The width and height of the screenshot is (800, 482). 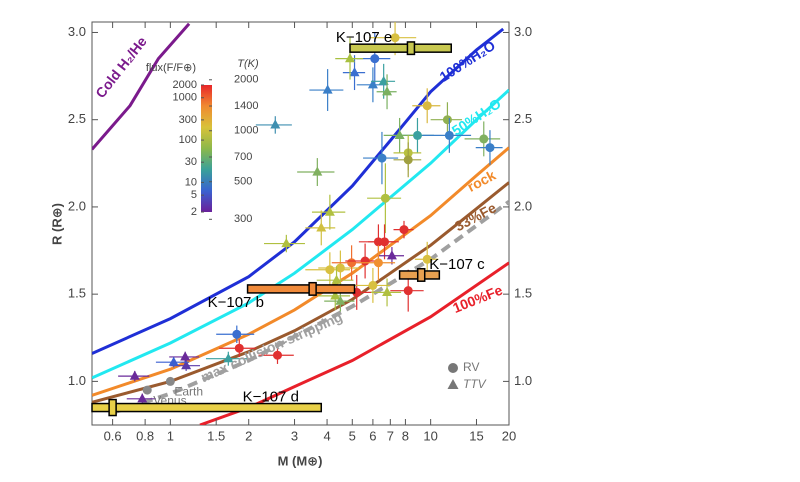 What do you see at coordinates (430, 435) in the screenshot?
I see `x-tick-label: 10` at bounding box center [430, 435].